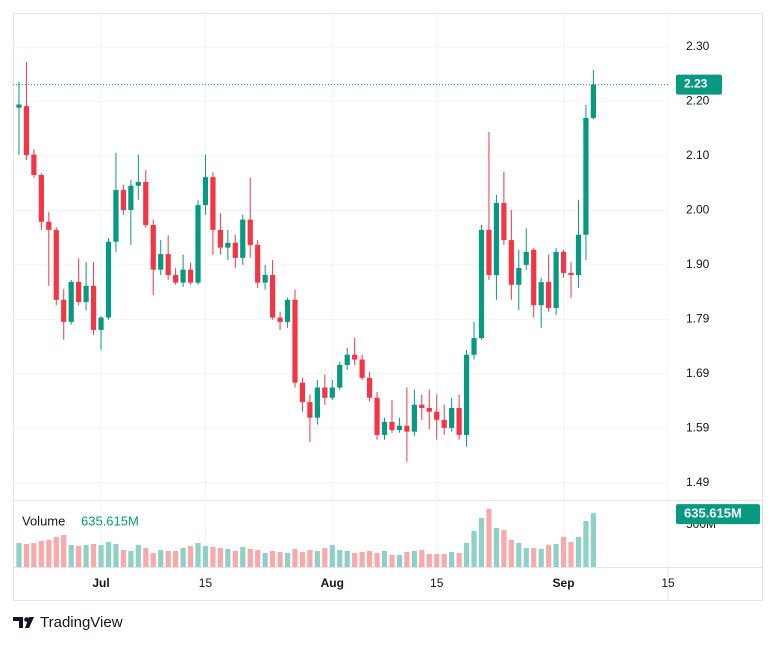 The width and height of the screenshot is (776, 645). Describe the element at coordinates (306, 537) in the screenshot. I see `volume-bars` at that location.